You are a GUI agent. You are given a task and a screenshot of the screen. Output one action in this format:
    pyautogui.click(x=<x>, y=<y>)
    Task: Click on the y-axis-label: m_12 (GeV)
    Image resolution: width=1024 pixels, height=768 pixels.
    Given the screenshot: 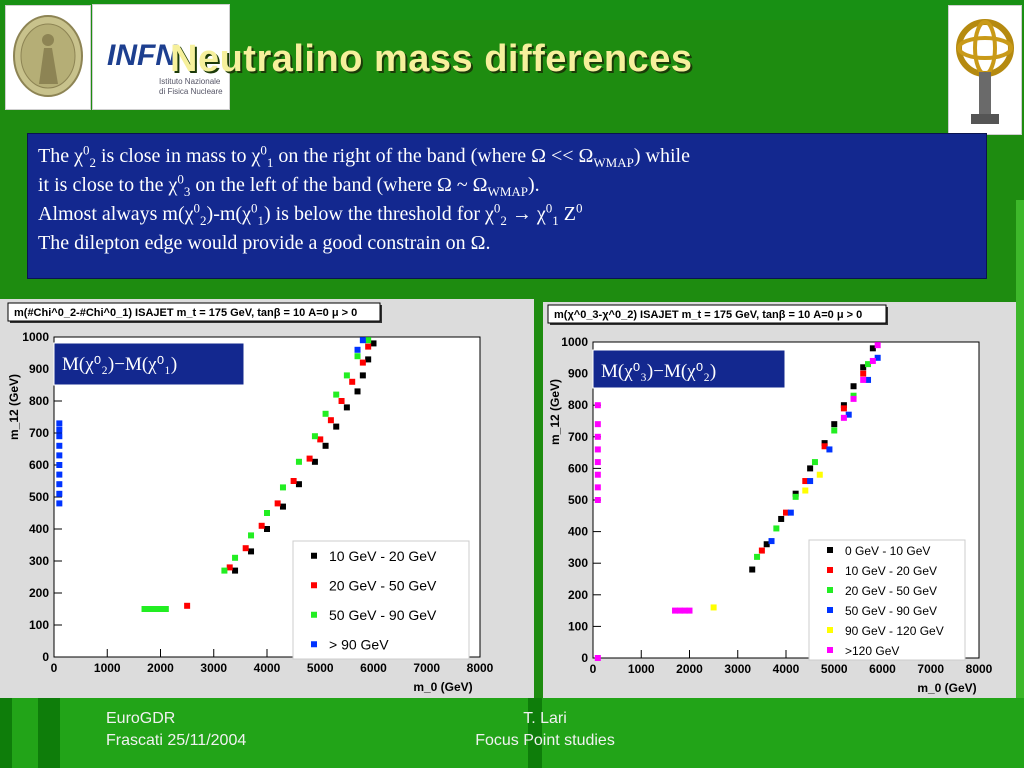 What is the action you would take?
    pyautogui.click(x=555, y=412)
    